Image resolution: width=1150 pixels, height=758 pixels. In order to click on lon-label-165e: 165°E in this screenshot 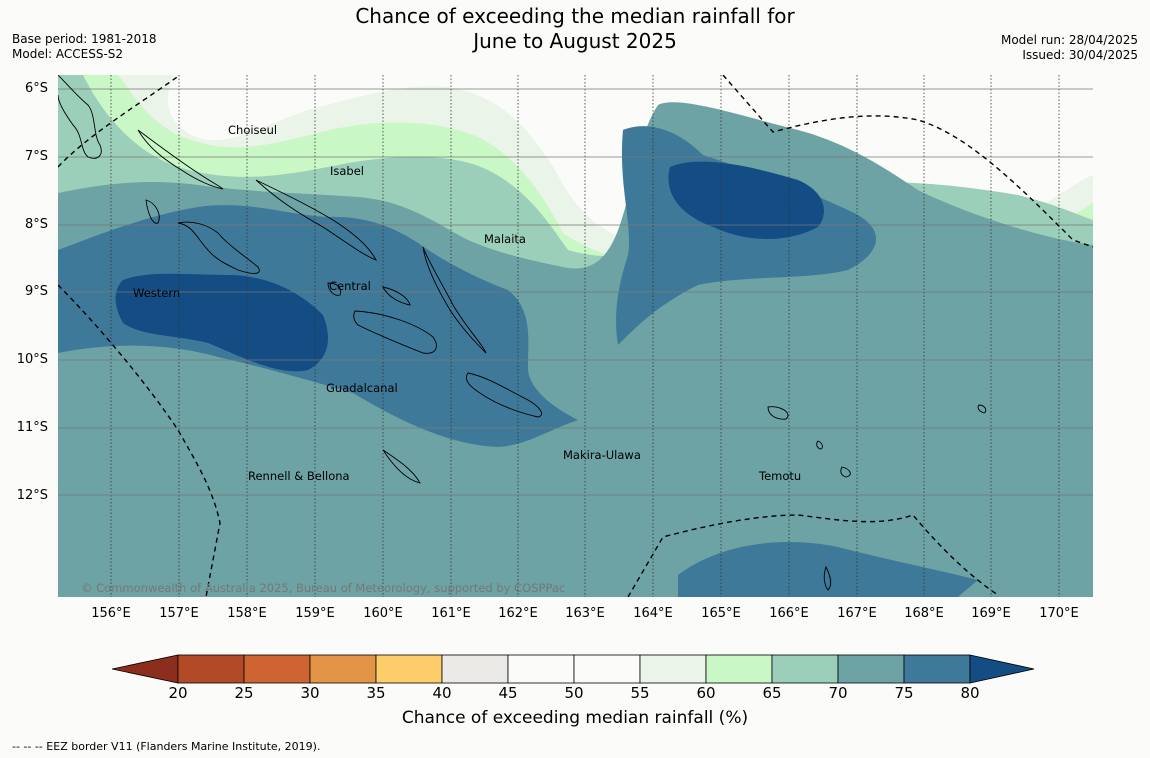, I will do `click(721, 613)`.